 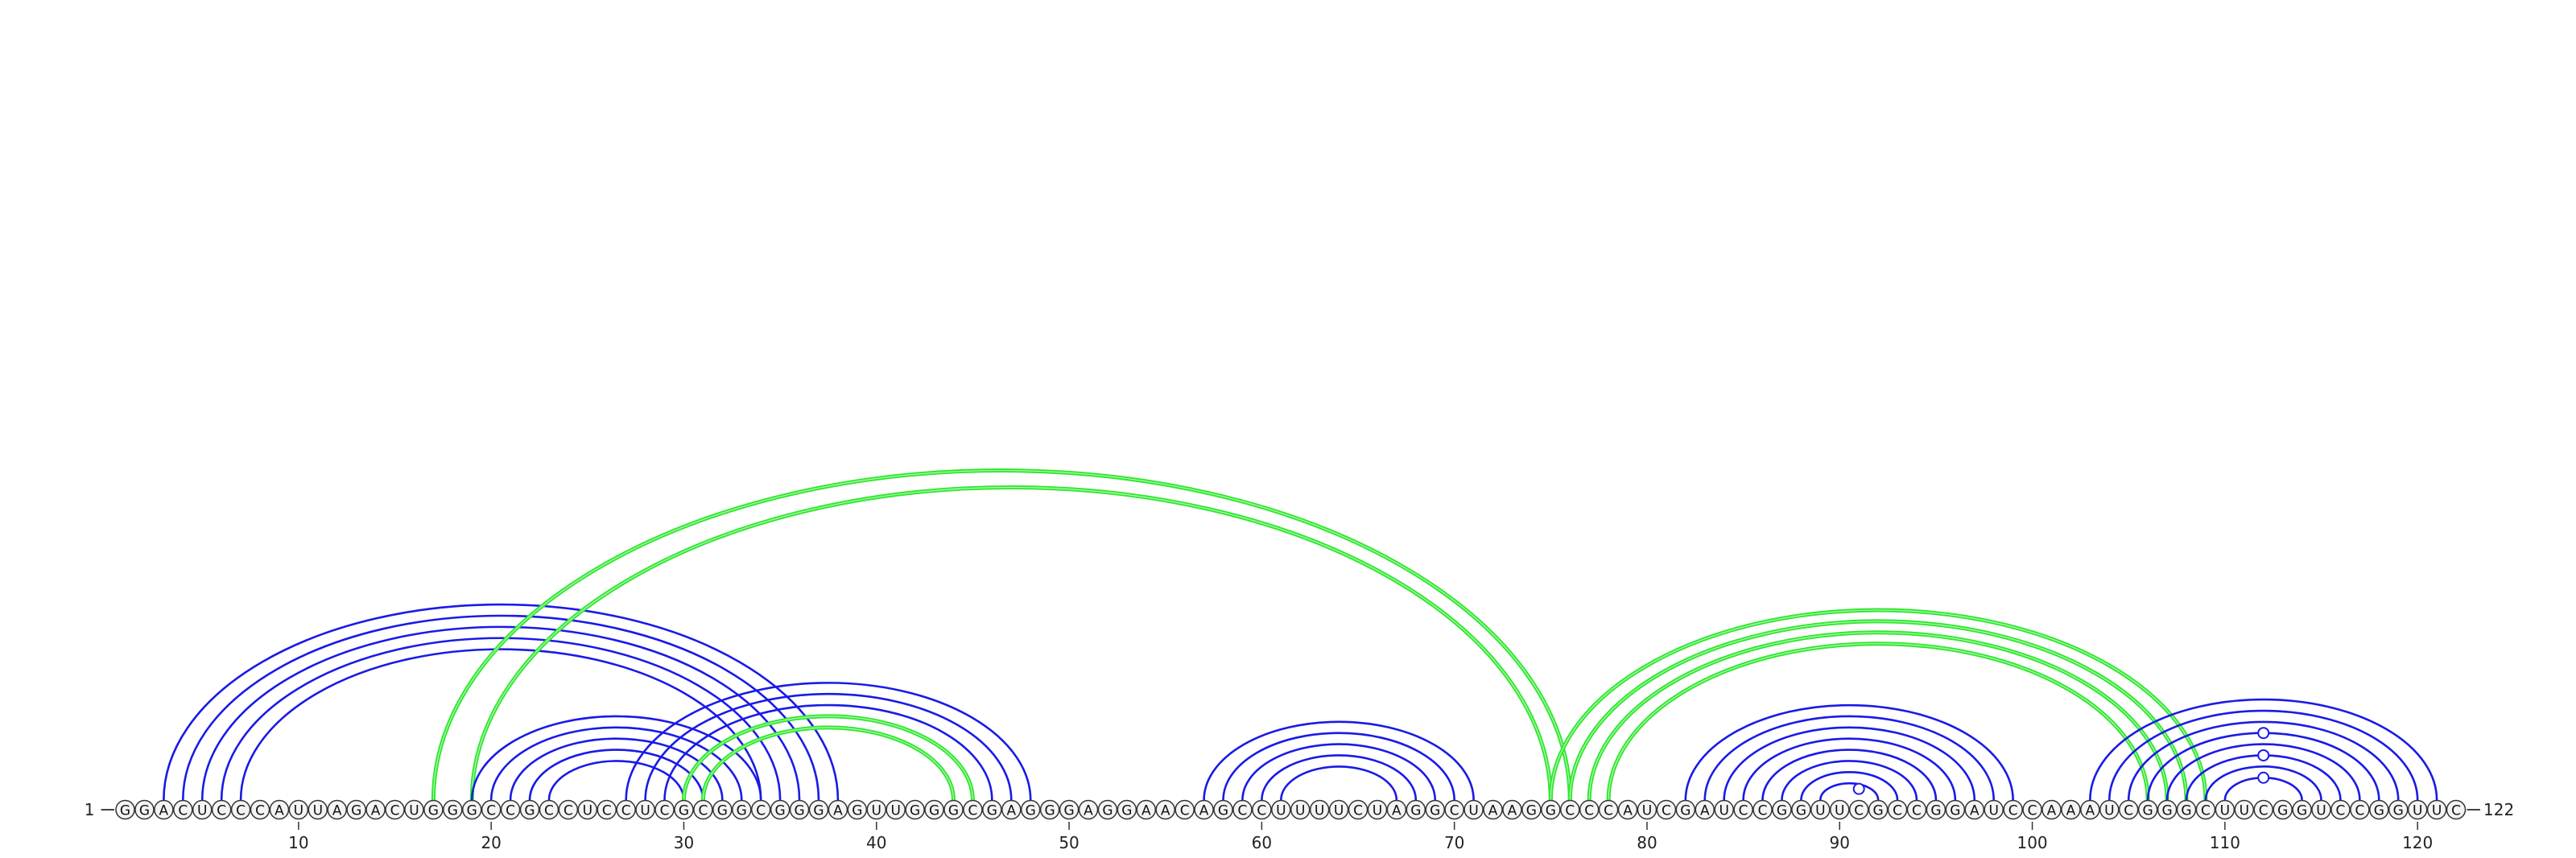 I want to click on arc-markers, so click(x=2061, y=761).